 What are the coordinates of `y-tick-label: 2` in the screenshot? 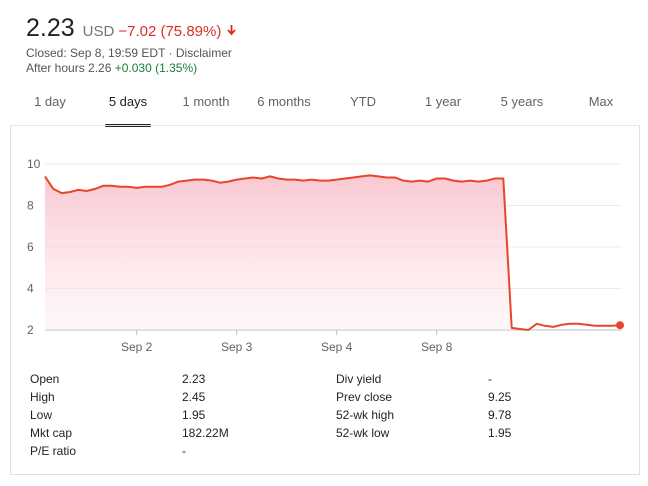 It's located at (30, 330).